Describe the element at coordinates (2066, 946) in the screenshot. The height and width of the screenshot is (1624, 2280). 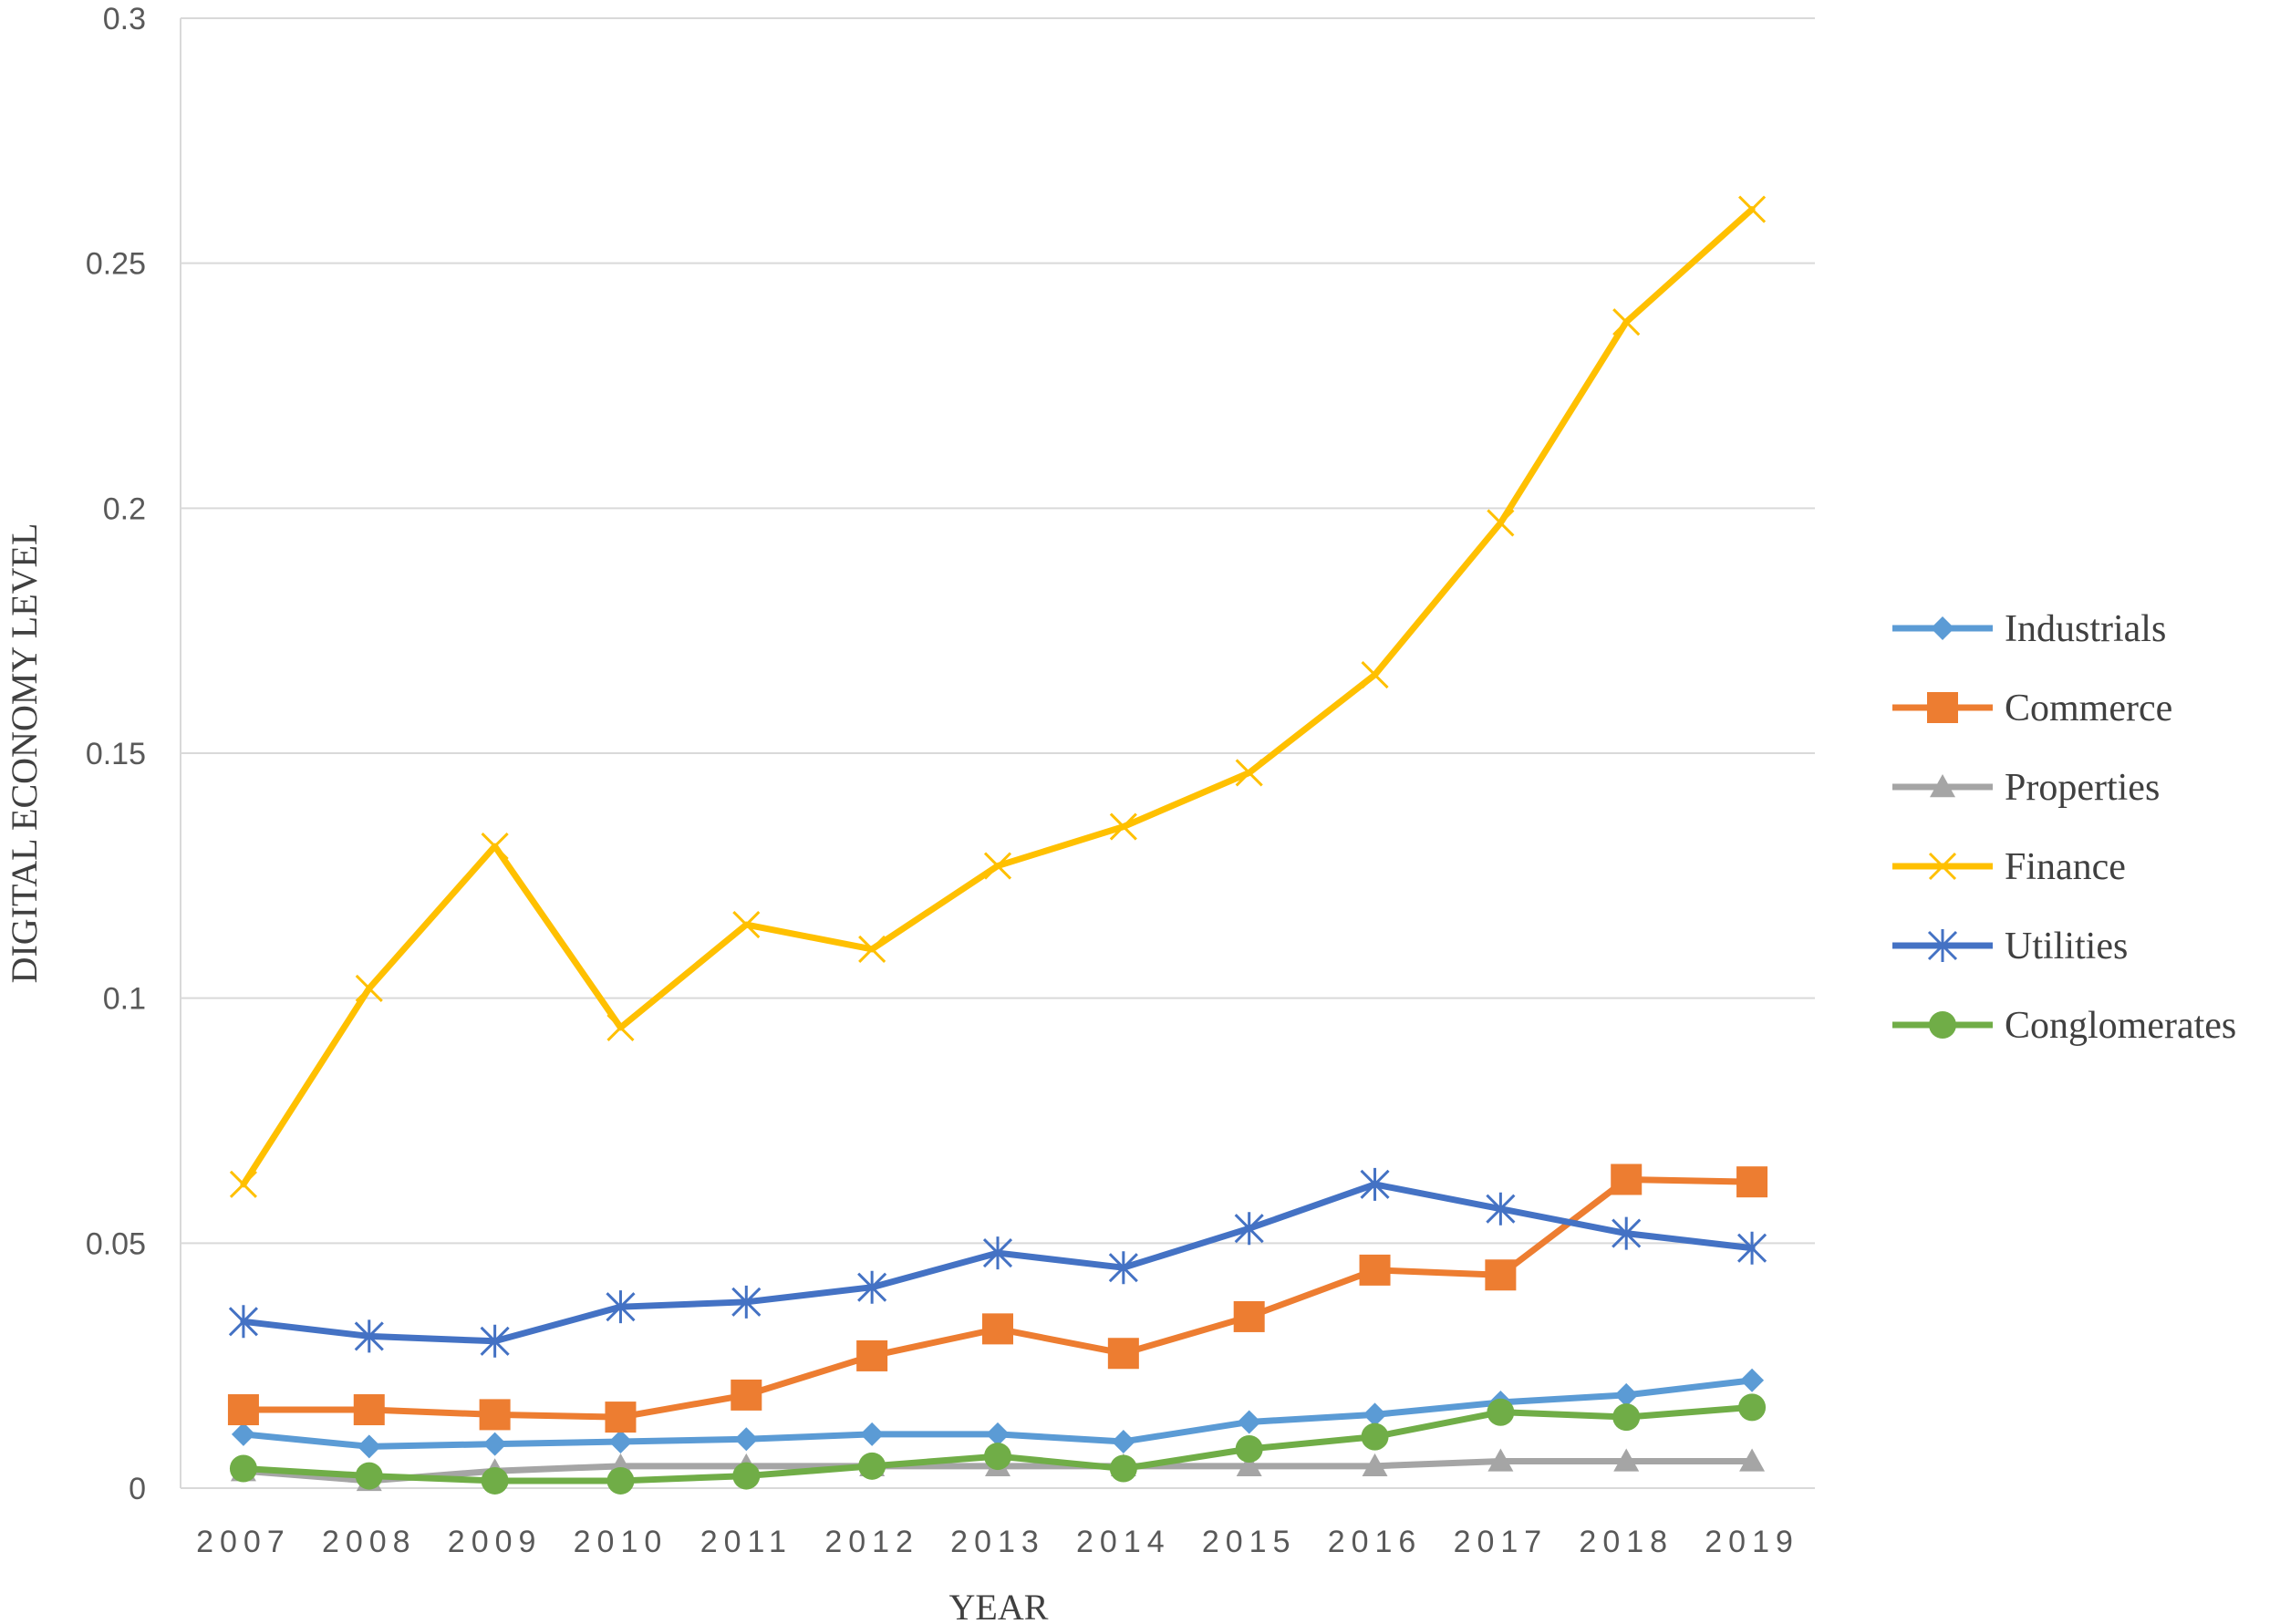
I see `legend-label: Utilities` at that location.